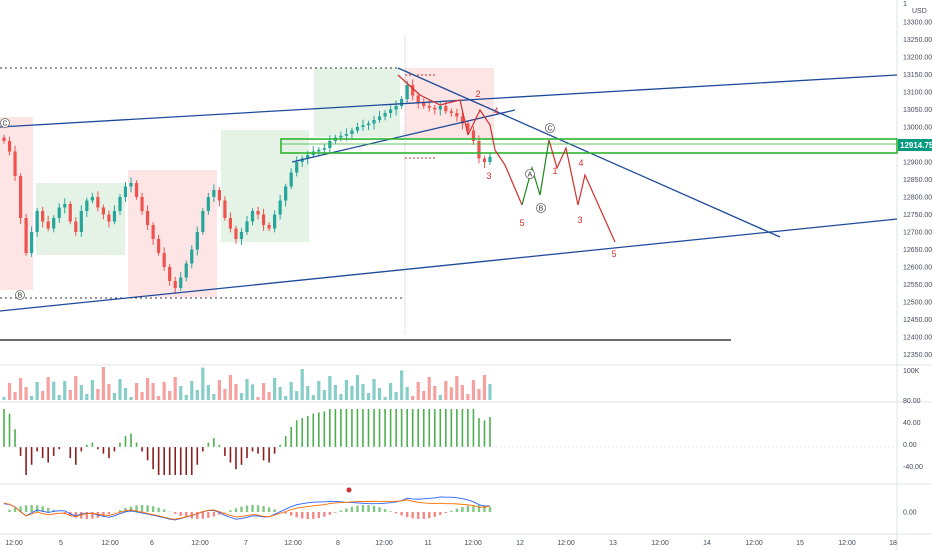 The width and height of the screenshot is (932, 550). Describe the element at coordinates (917, 268) in the screenshot. I see `price-tick-label: 12600.00` at that location.